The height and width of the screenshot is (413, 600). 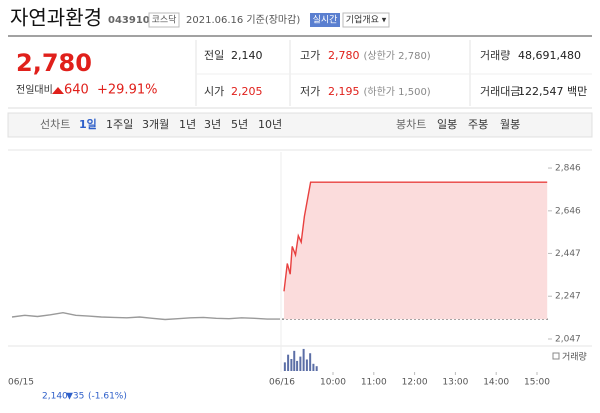 What do you see at coordinates (300, 125) in the screenshot?
I see `tab-bar` at bounding box center [300, 125].